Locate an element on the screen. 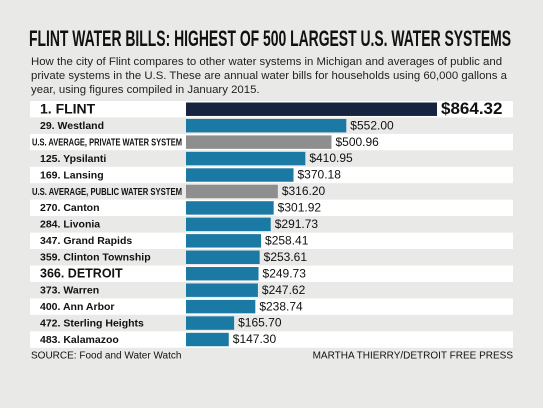  y-tick-label: 29. Westland is located at coordinates (72, 126).